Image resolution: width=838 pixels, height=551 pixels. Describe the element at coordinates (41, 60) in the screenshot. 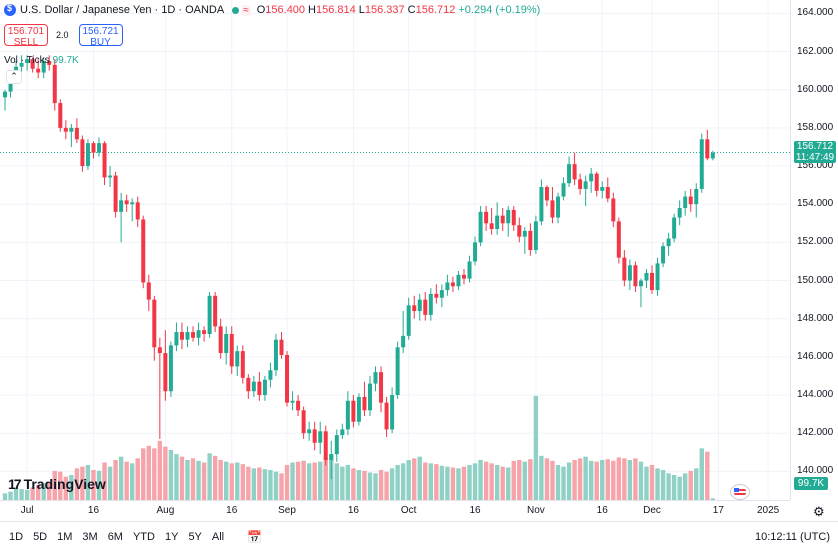

I see `volume-legend: Vol · Ticks 99.7K` at that location.